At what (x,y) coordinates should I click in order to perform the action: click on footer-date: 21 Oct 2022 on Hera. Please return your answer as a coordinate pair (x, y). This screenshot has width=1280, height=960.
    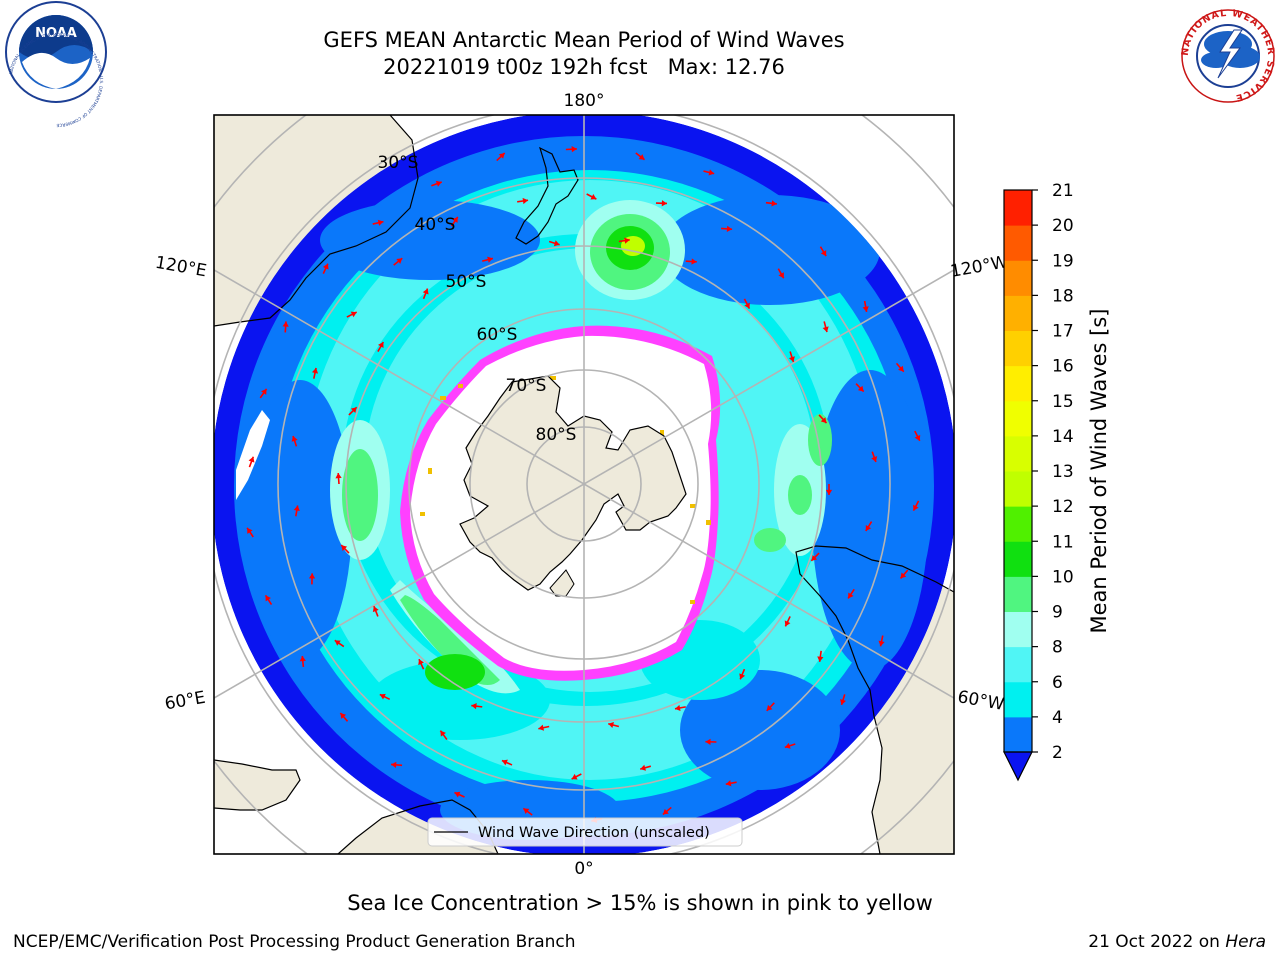
    Looking at the image, I should click on (1177, 942).